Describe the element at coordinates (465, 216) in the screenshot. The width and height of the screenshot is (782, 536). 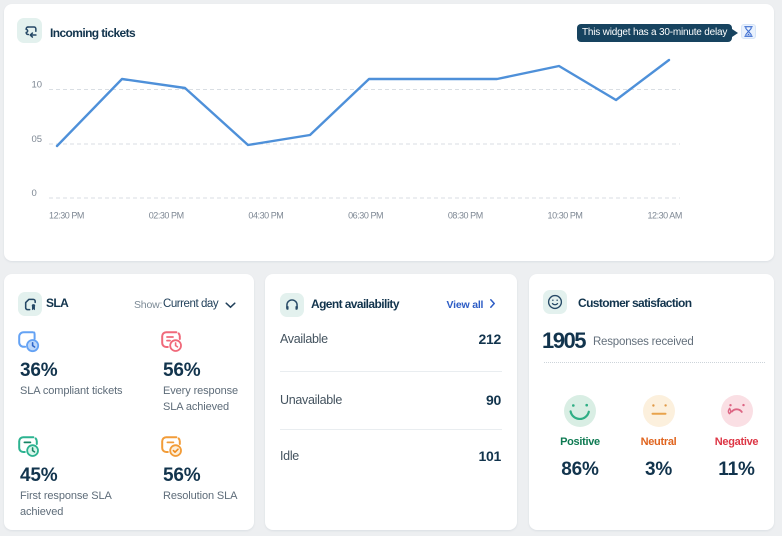
I see `svg-text: 08:30 PM` at that location.